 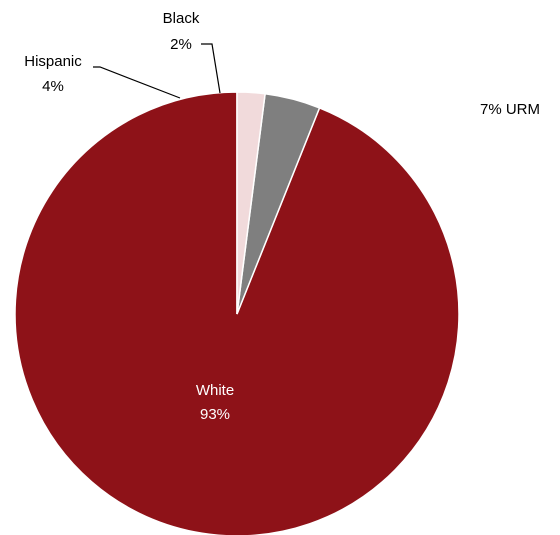 I want to click on slice-label-hispanic-name: Hispanic, so click(x=53, y=61).